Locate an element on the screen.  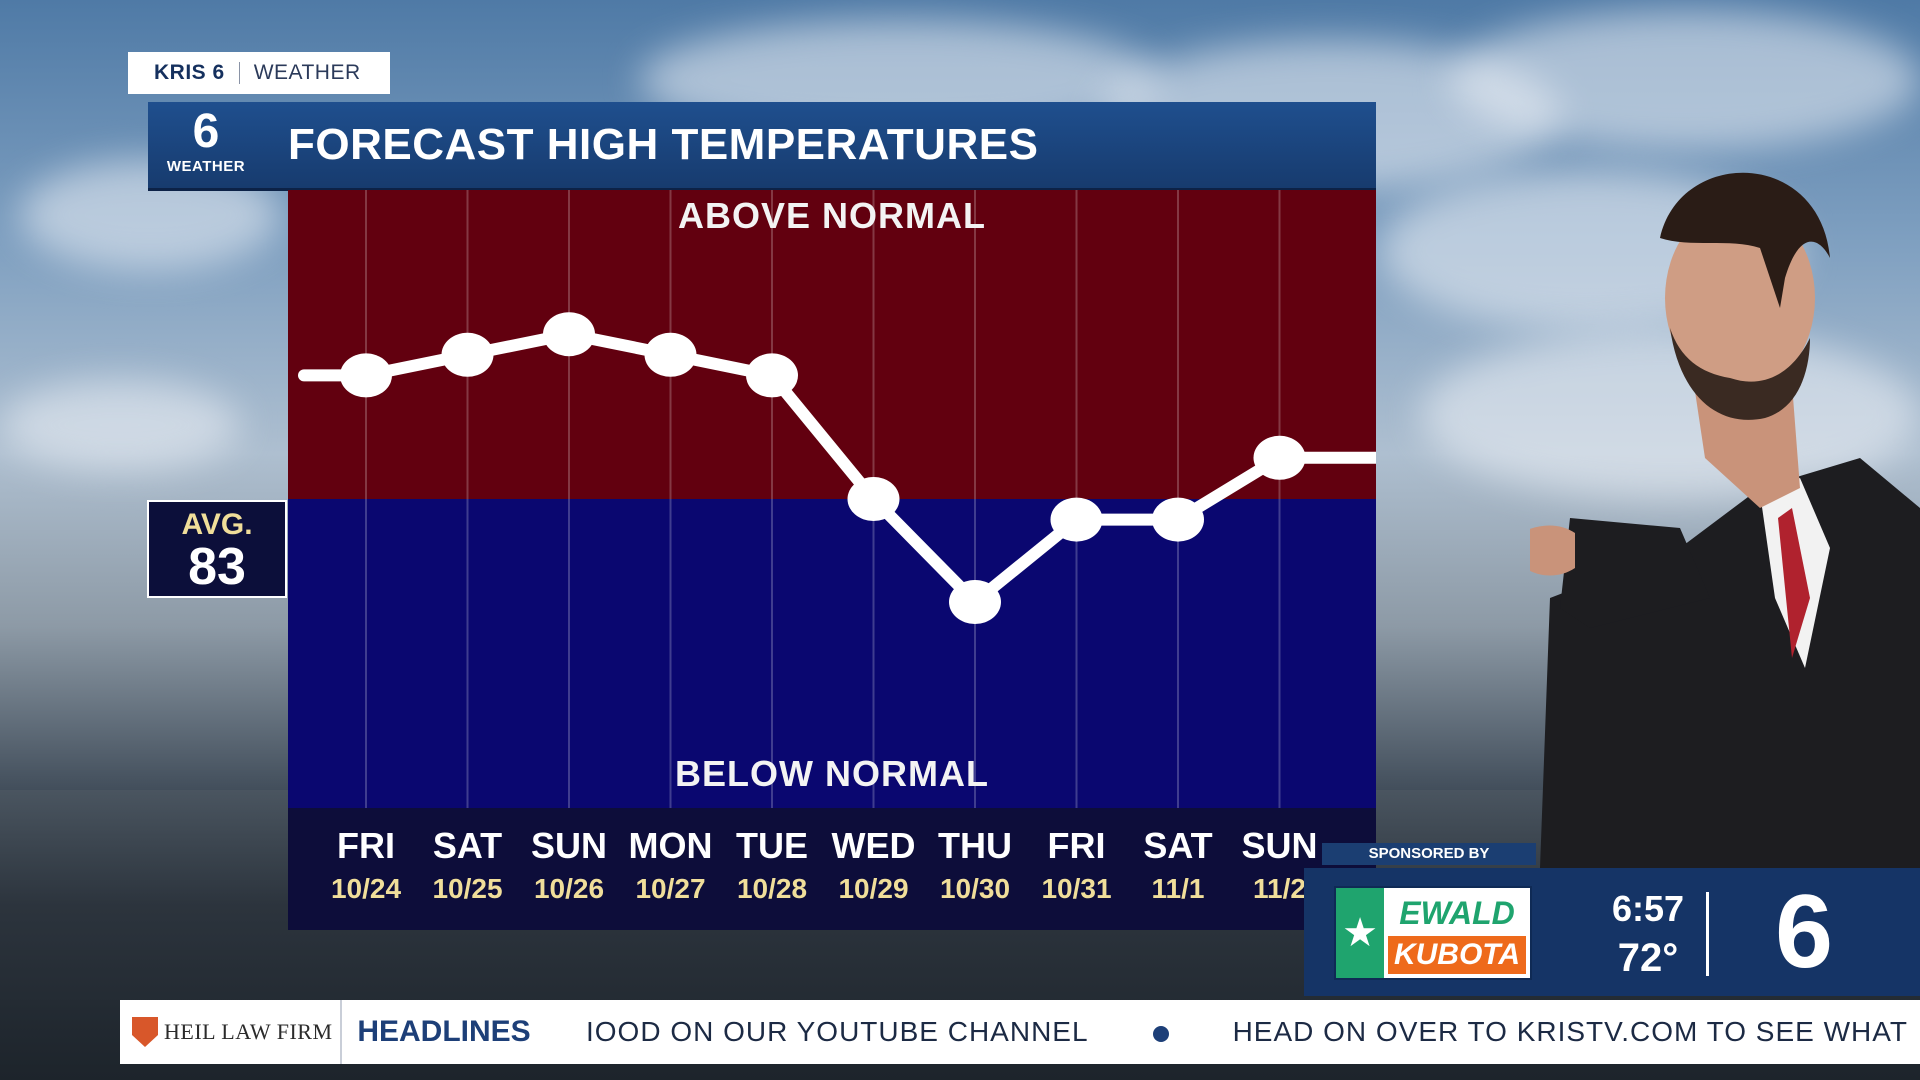
graphic-header: 6 WEATHER FORECAST HIGH TEMPERATURES is located at coordinates (762, 146).